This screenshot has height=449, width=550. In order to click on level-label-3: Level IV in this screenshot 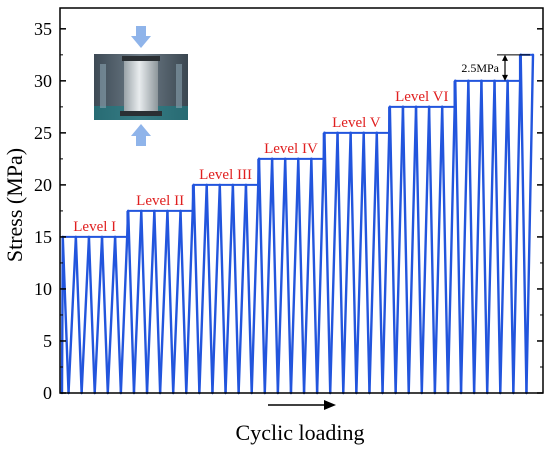, I will do `click(291, 149)`.